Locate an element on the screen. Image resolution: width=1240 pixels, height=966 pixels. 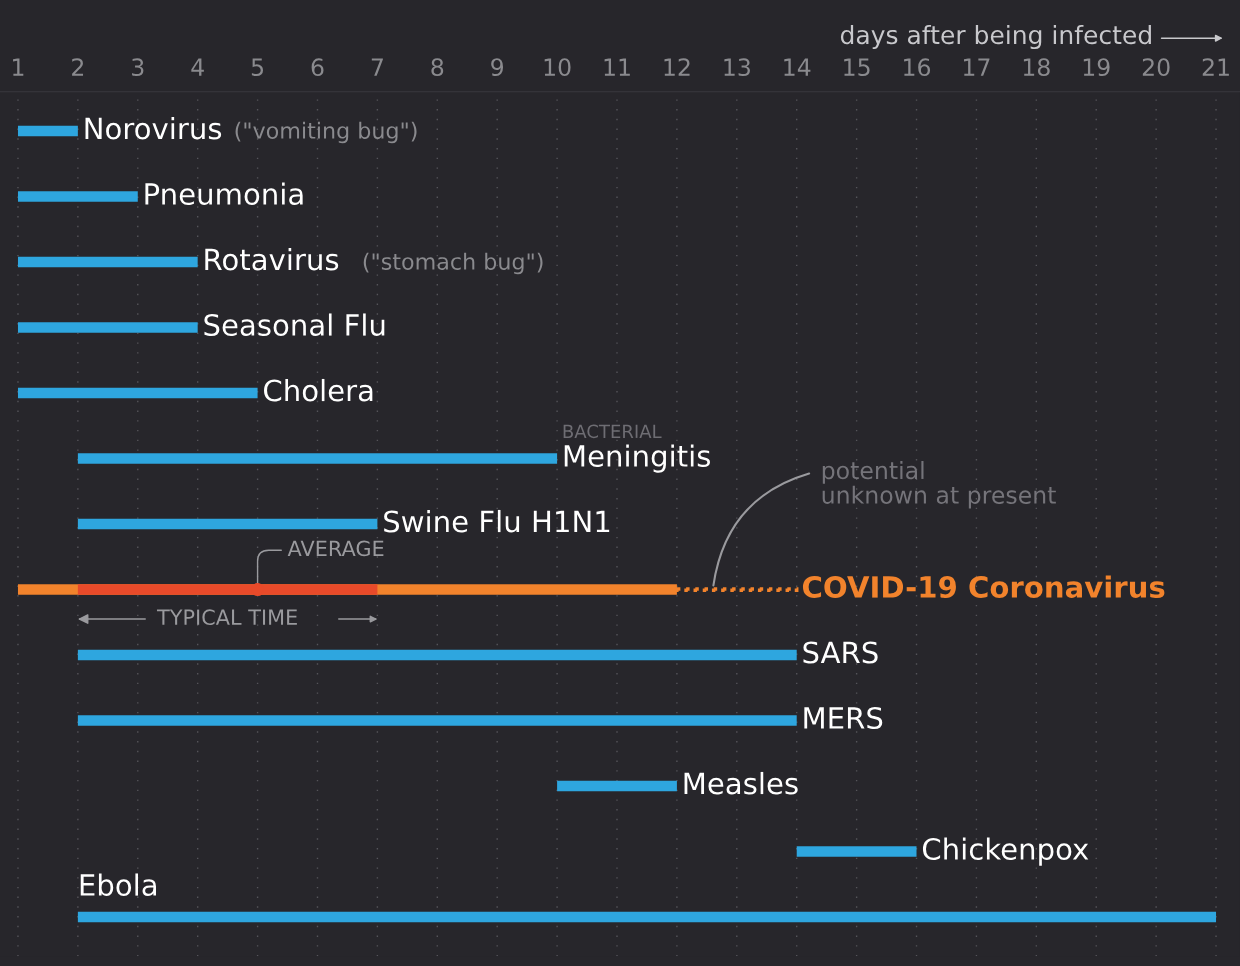
x-tick-label: 3 is located at coordinates (138, 67).